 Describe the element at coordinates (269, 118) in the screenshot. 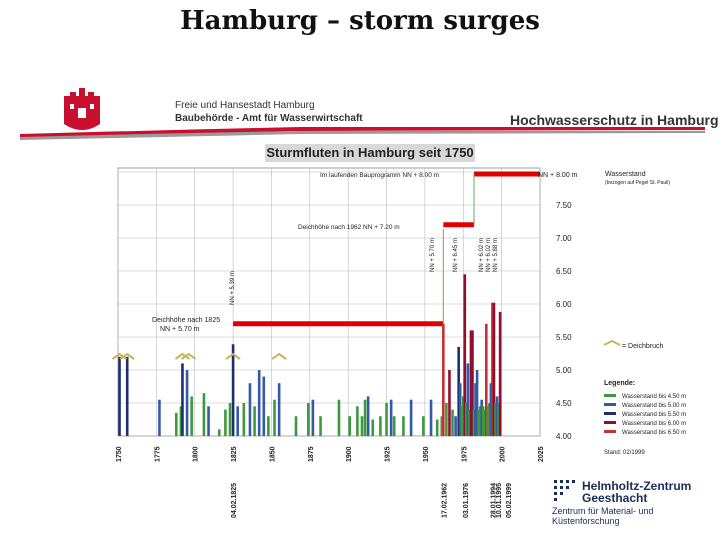

I see `org-line-2: Baubehörde - Amt für Wasserwirtschaft` at that location.